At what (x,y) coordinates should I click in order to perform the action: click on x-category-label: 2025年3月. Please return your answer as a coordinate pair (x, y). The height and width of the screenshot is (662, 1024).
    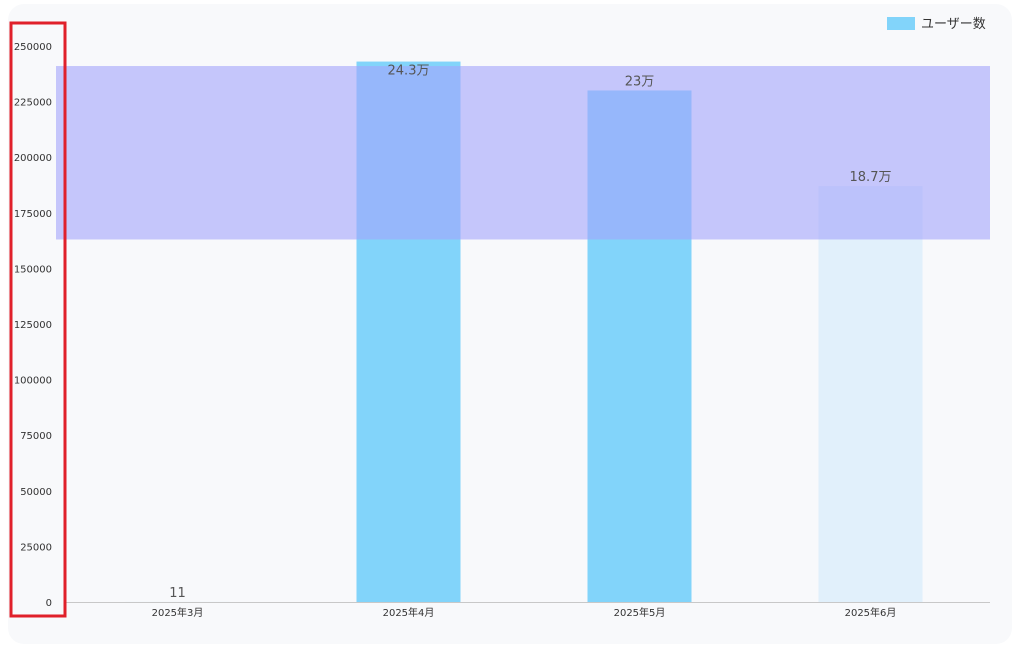
    Looking at the image, I should click on (178, 612).